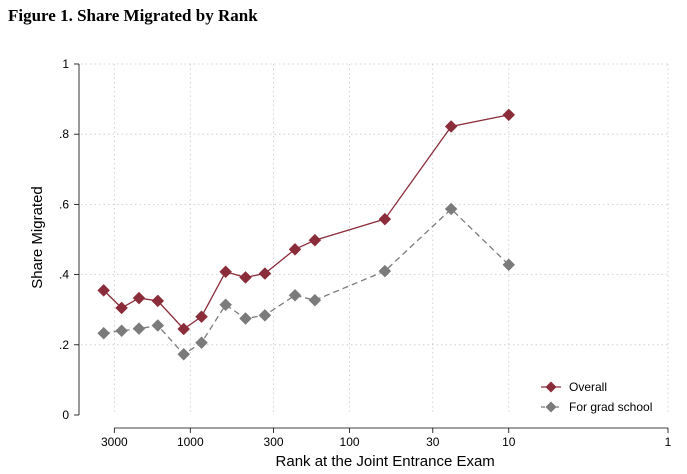 This screenshot has width=687, height=474. What do you see at coordinates (64, 134) in the screenshot?
I see `y-tick-label: .8` at bounding box center [64, 134].